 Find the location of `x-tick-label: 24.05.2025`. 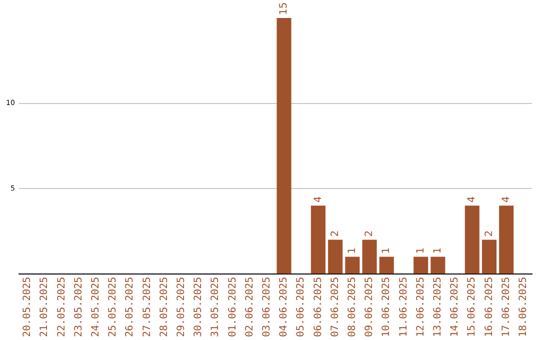

x-tick-label: 24.05.2025 is located at coordinates (96, 307).